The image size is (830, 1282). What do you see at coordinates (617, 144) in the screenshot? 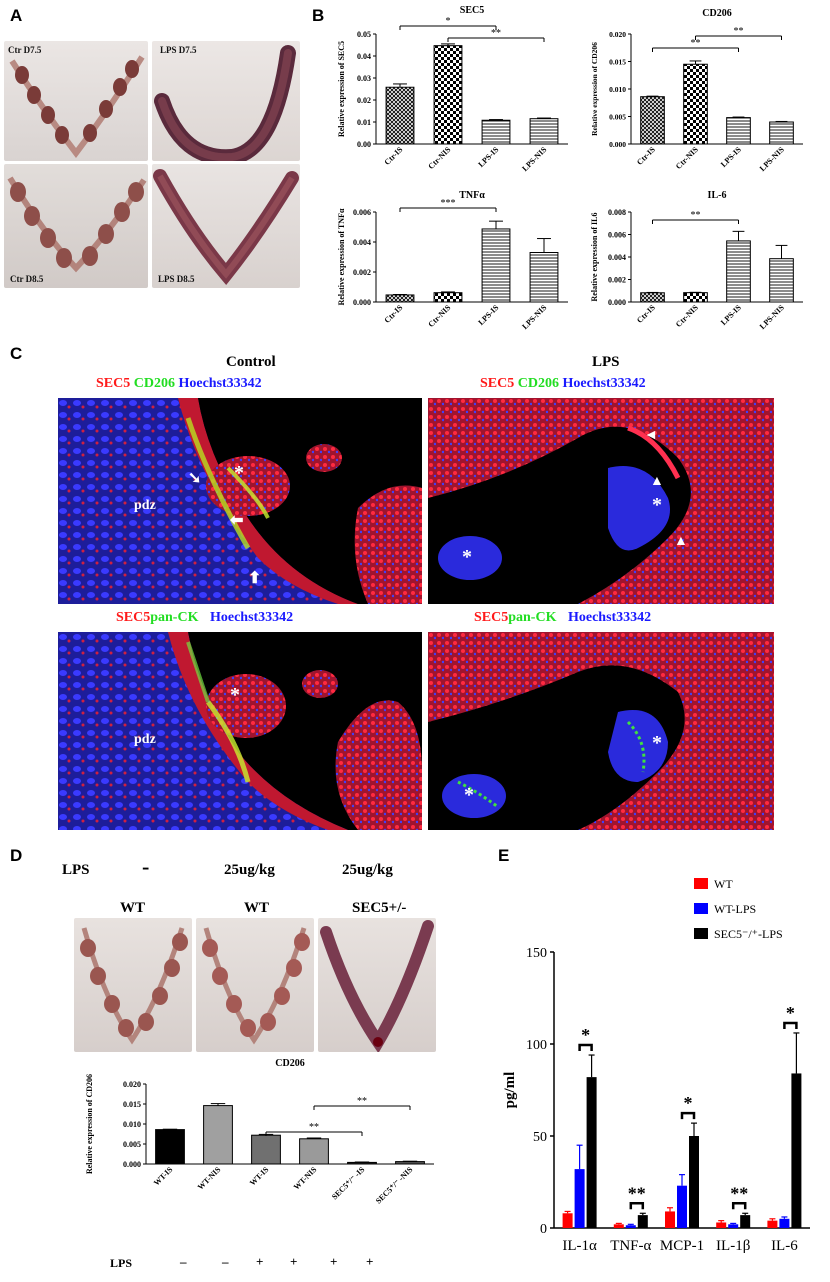
I see `y-tick-label: 0.000` at bounding box center [617, 144].